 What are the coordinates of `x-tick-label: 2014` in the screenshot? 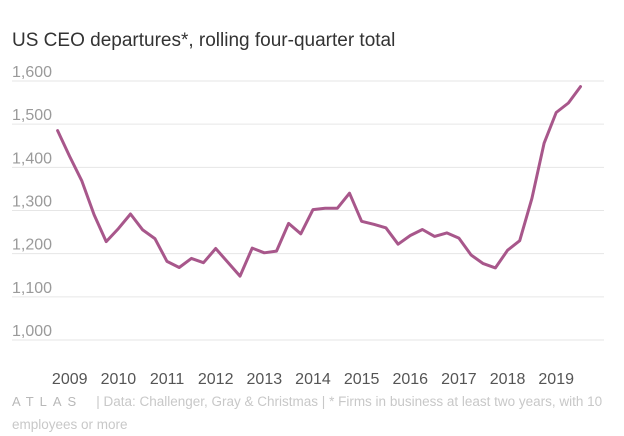 It's located at (313, 379).